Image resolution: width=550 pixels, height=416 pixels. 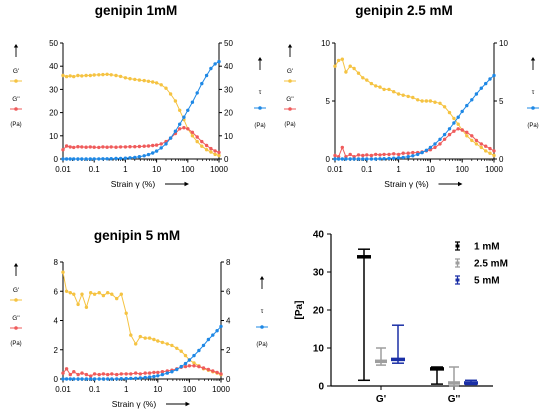 I want to click on y-tick-label-right: 4, so click(x=228, y=321).